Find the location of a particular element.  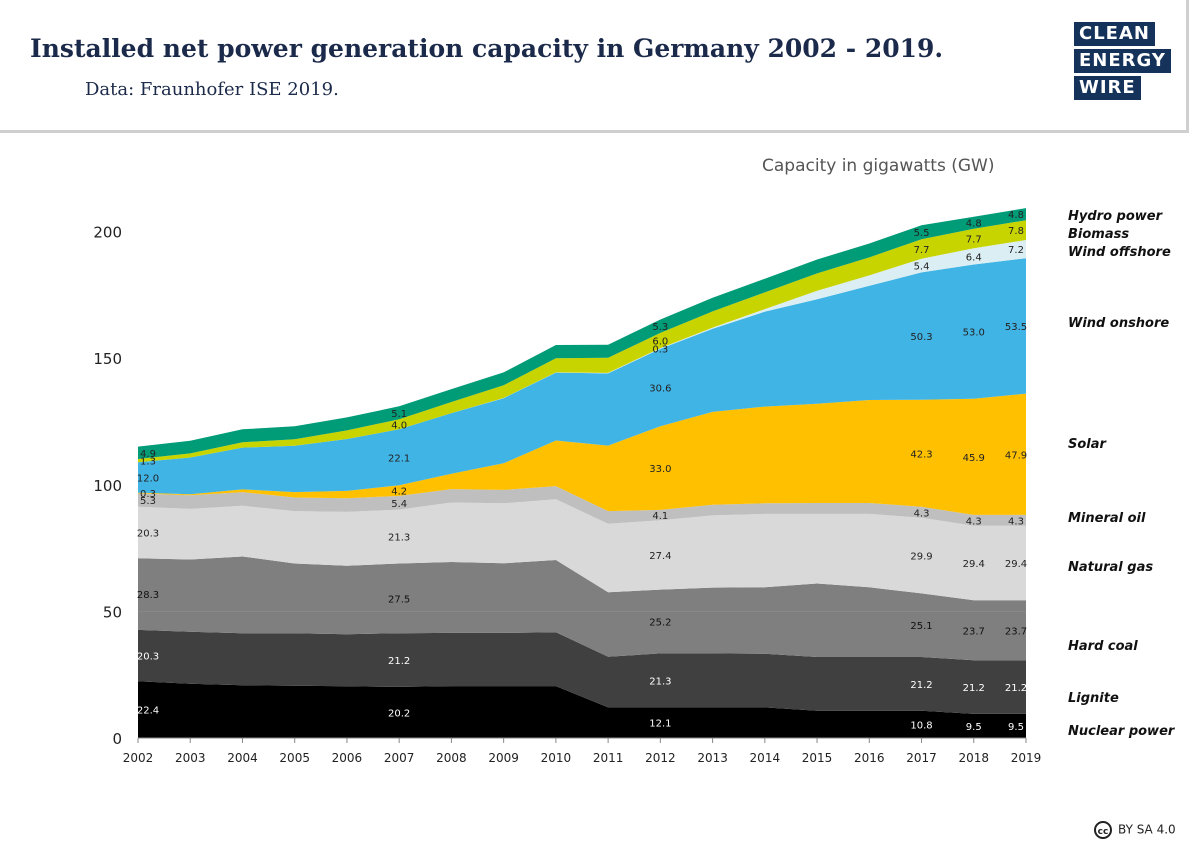

page-subtitle: Data: Fraunhofer ISE 2019. is located at coordinates (212, 89).